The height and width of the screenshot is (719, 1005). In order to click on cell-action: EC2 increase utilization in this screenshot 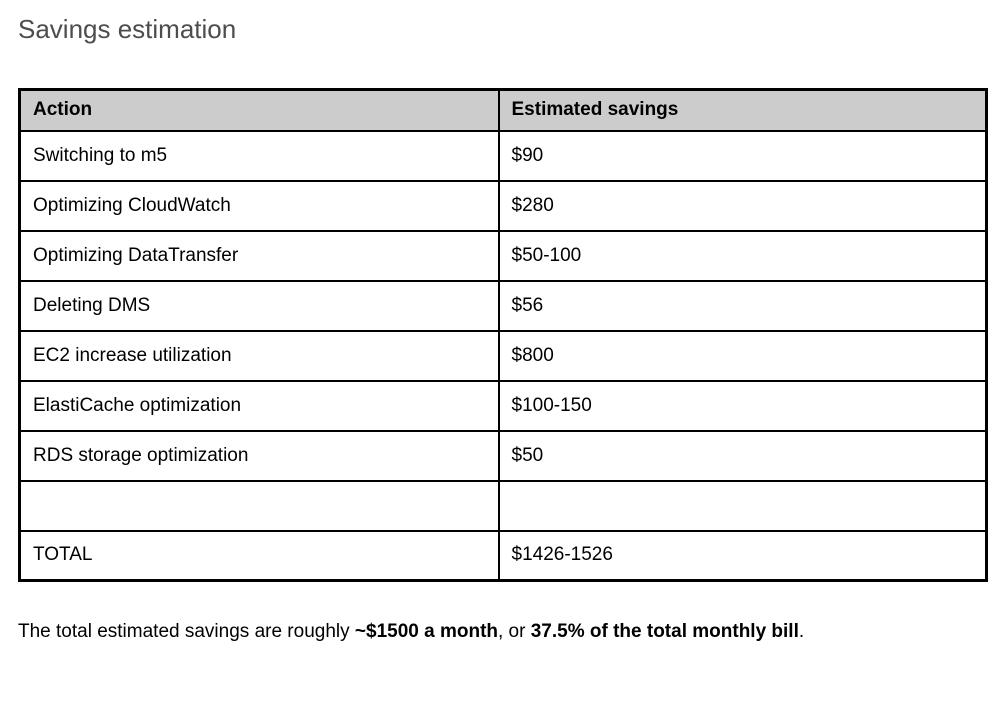, I will do `click(259, 355)`.